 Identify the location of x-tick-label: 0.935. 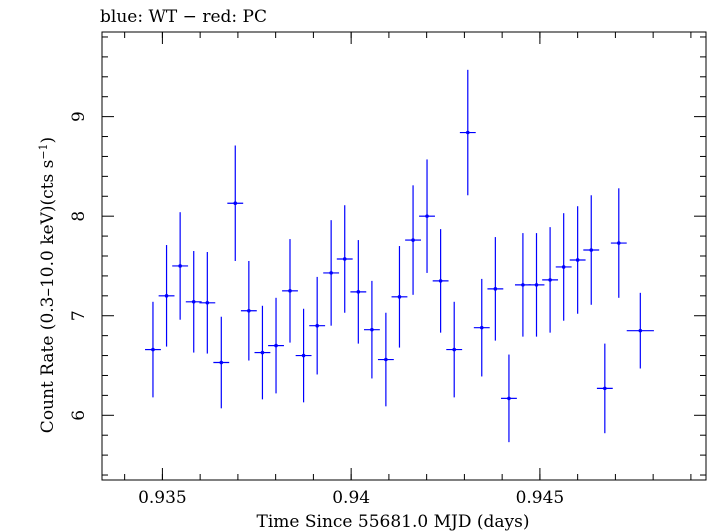
(162, 498).